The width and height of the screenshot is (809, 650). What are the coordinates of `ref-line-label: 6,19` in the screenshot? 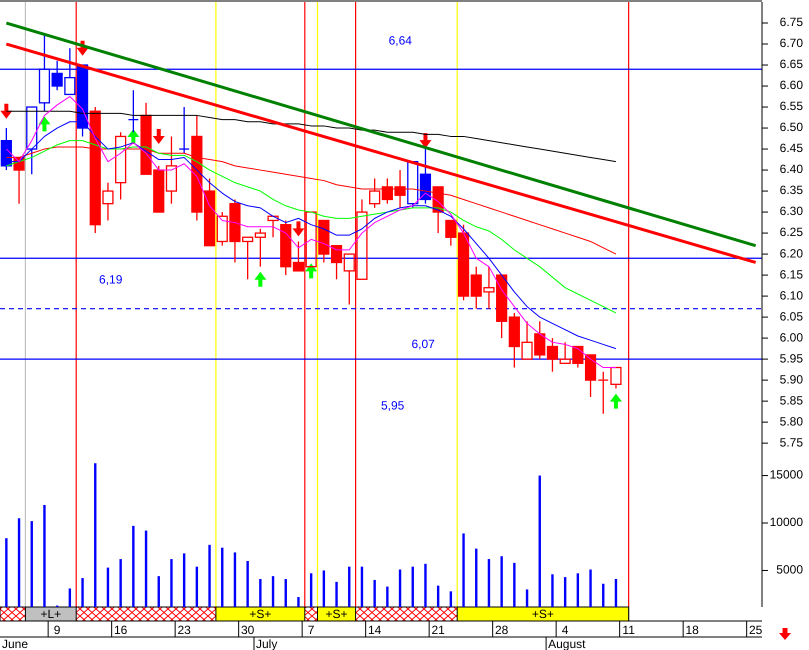 It's located at (111, 279).